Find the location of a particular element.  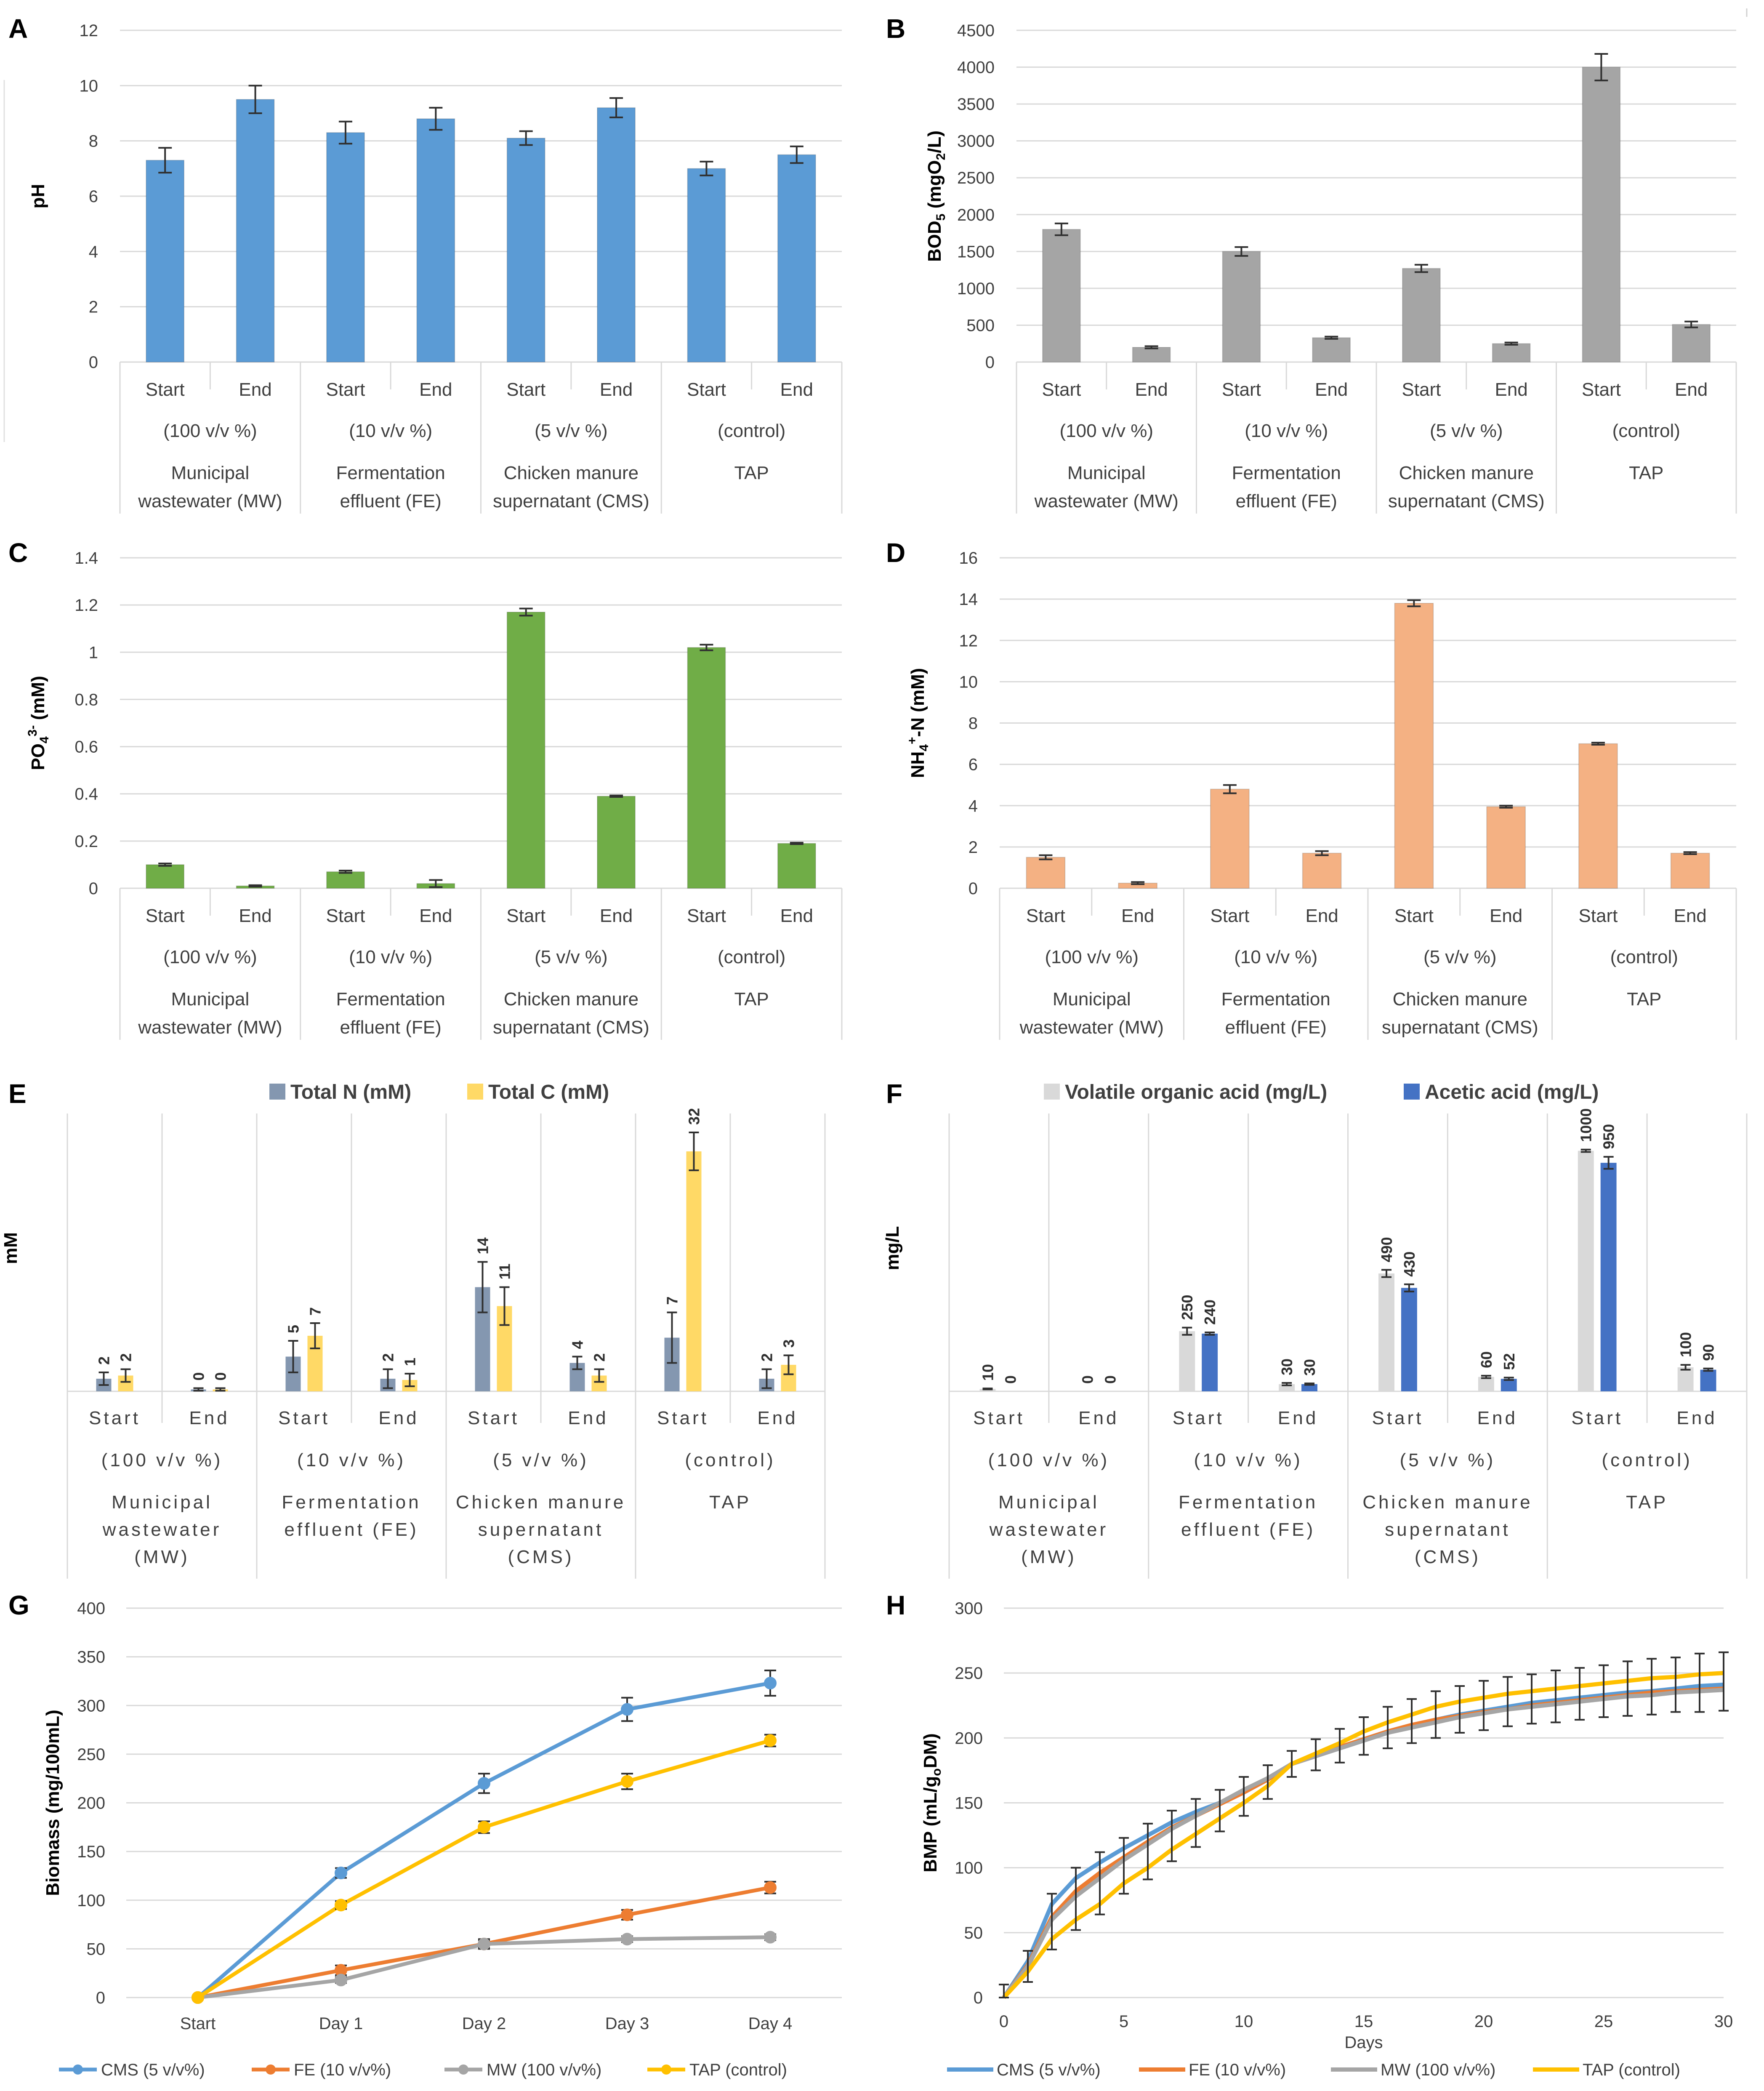

panel-f-data-label: 1000 is located at coordinates (1586, 1125).